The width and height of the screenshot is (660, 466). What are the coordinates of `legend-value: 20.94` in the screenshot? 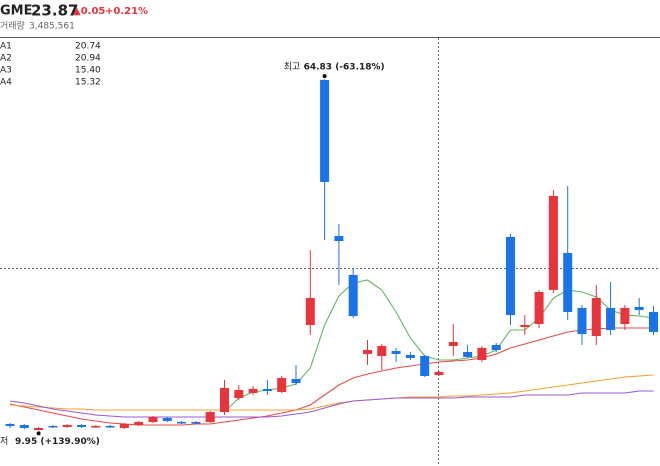 It's located at (88, 59).